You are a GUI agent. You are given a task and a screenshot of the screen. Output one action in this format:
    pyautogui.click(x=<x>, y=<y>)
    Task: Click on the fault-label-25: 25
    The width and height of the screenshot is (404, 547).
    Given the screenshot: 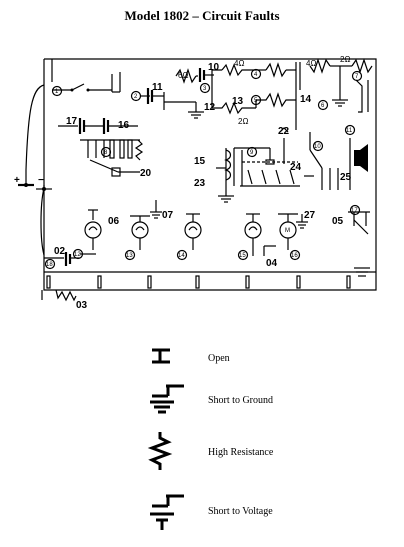 What is the action you would take?
    pyautogui.click(x=346, y=177)
    